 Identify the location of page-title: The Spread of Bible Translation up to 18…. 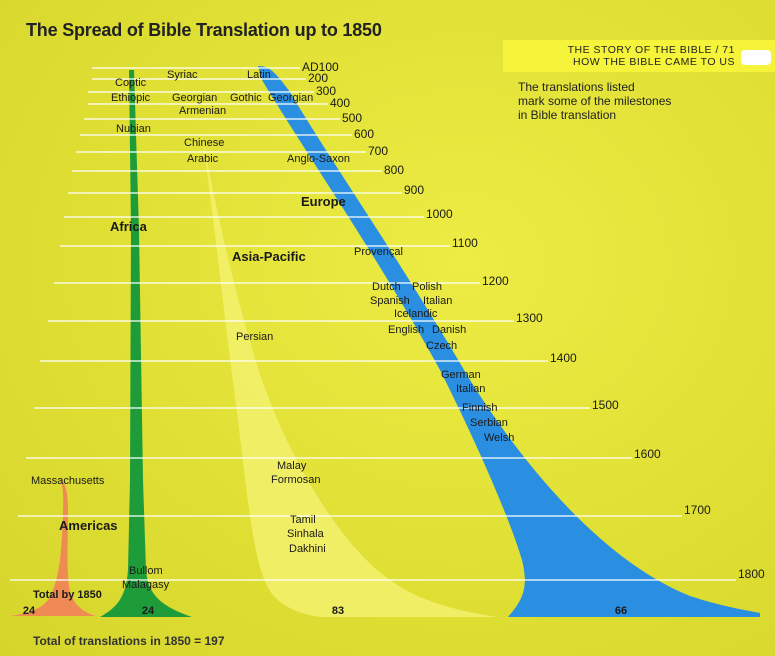
(204, 30).